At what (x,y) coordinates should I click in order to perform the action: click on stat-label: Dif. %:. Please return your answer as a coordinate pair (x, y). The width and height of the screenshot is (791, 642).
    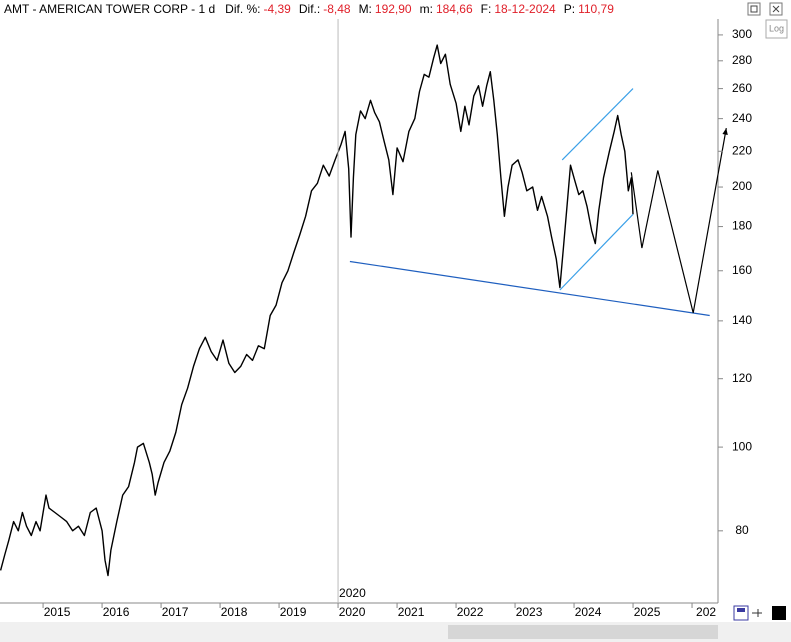
    Looking at the image, I should click on (242, 9).